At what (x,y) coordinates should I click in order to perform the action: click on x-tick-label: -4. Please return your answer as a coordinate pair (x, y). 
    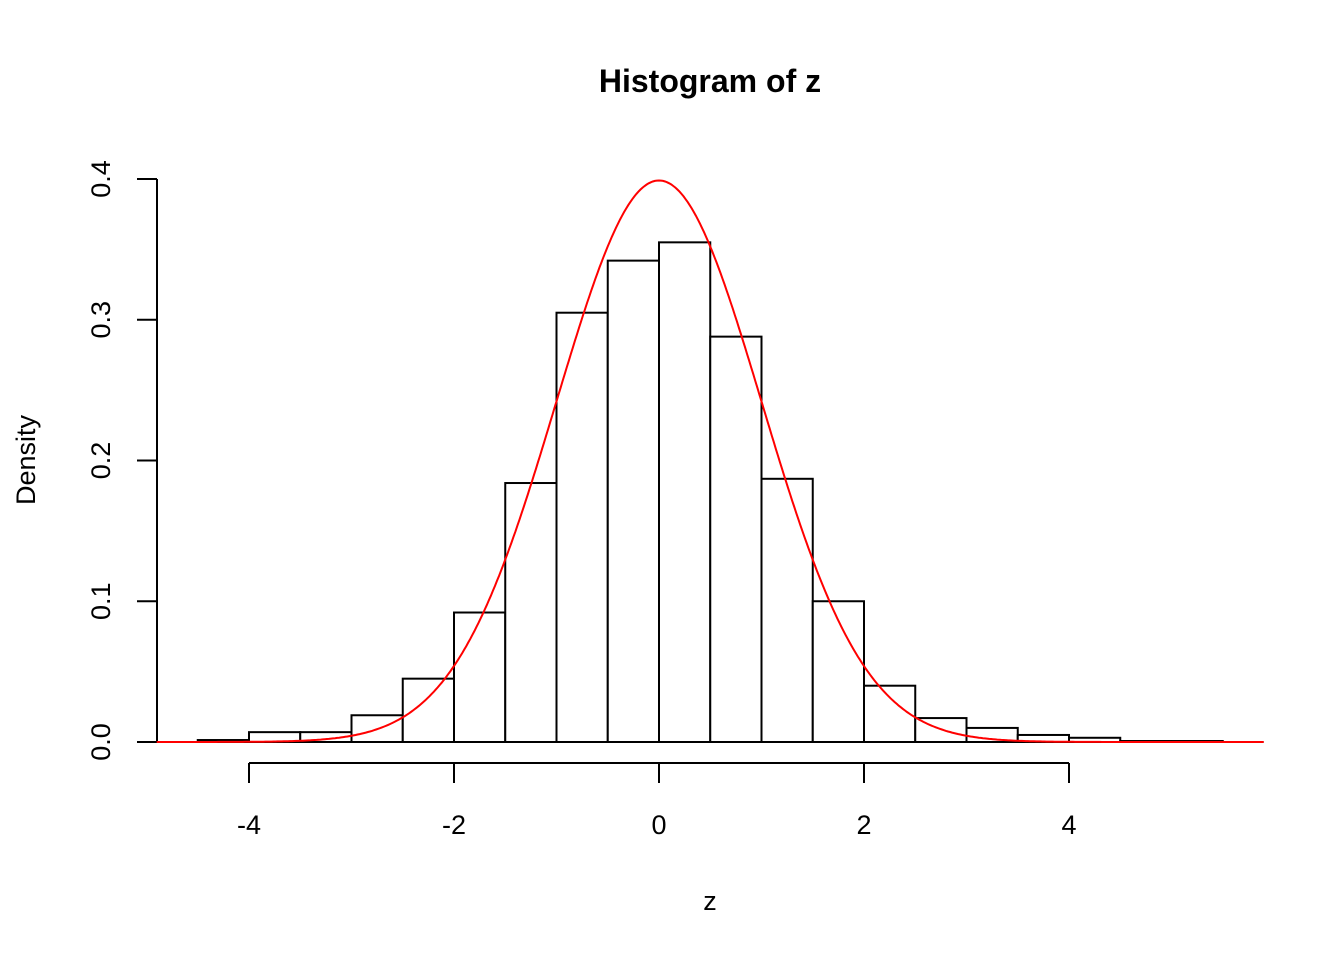
    Looking at the image, I should click on (249, 825).